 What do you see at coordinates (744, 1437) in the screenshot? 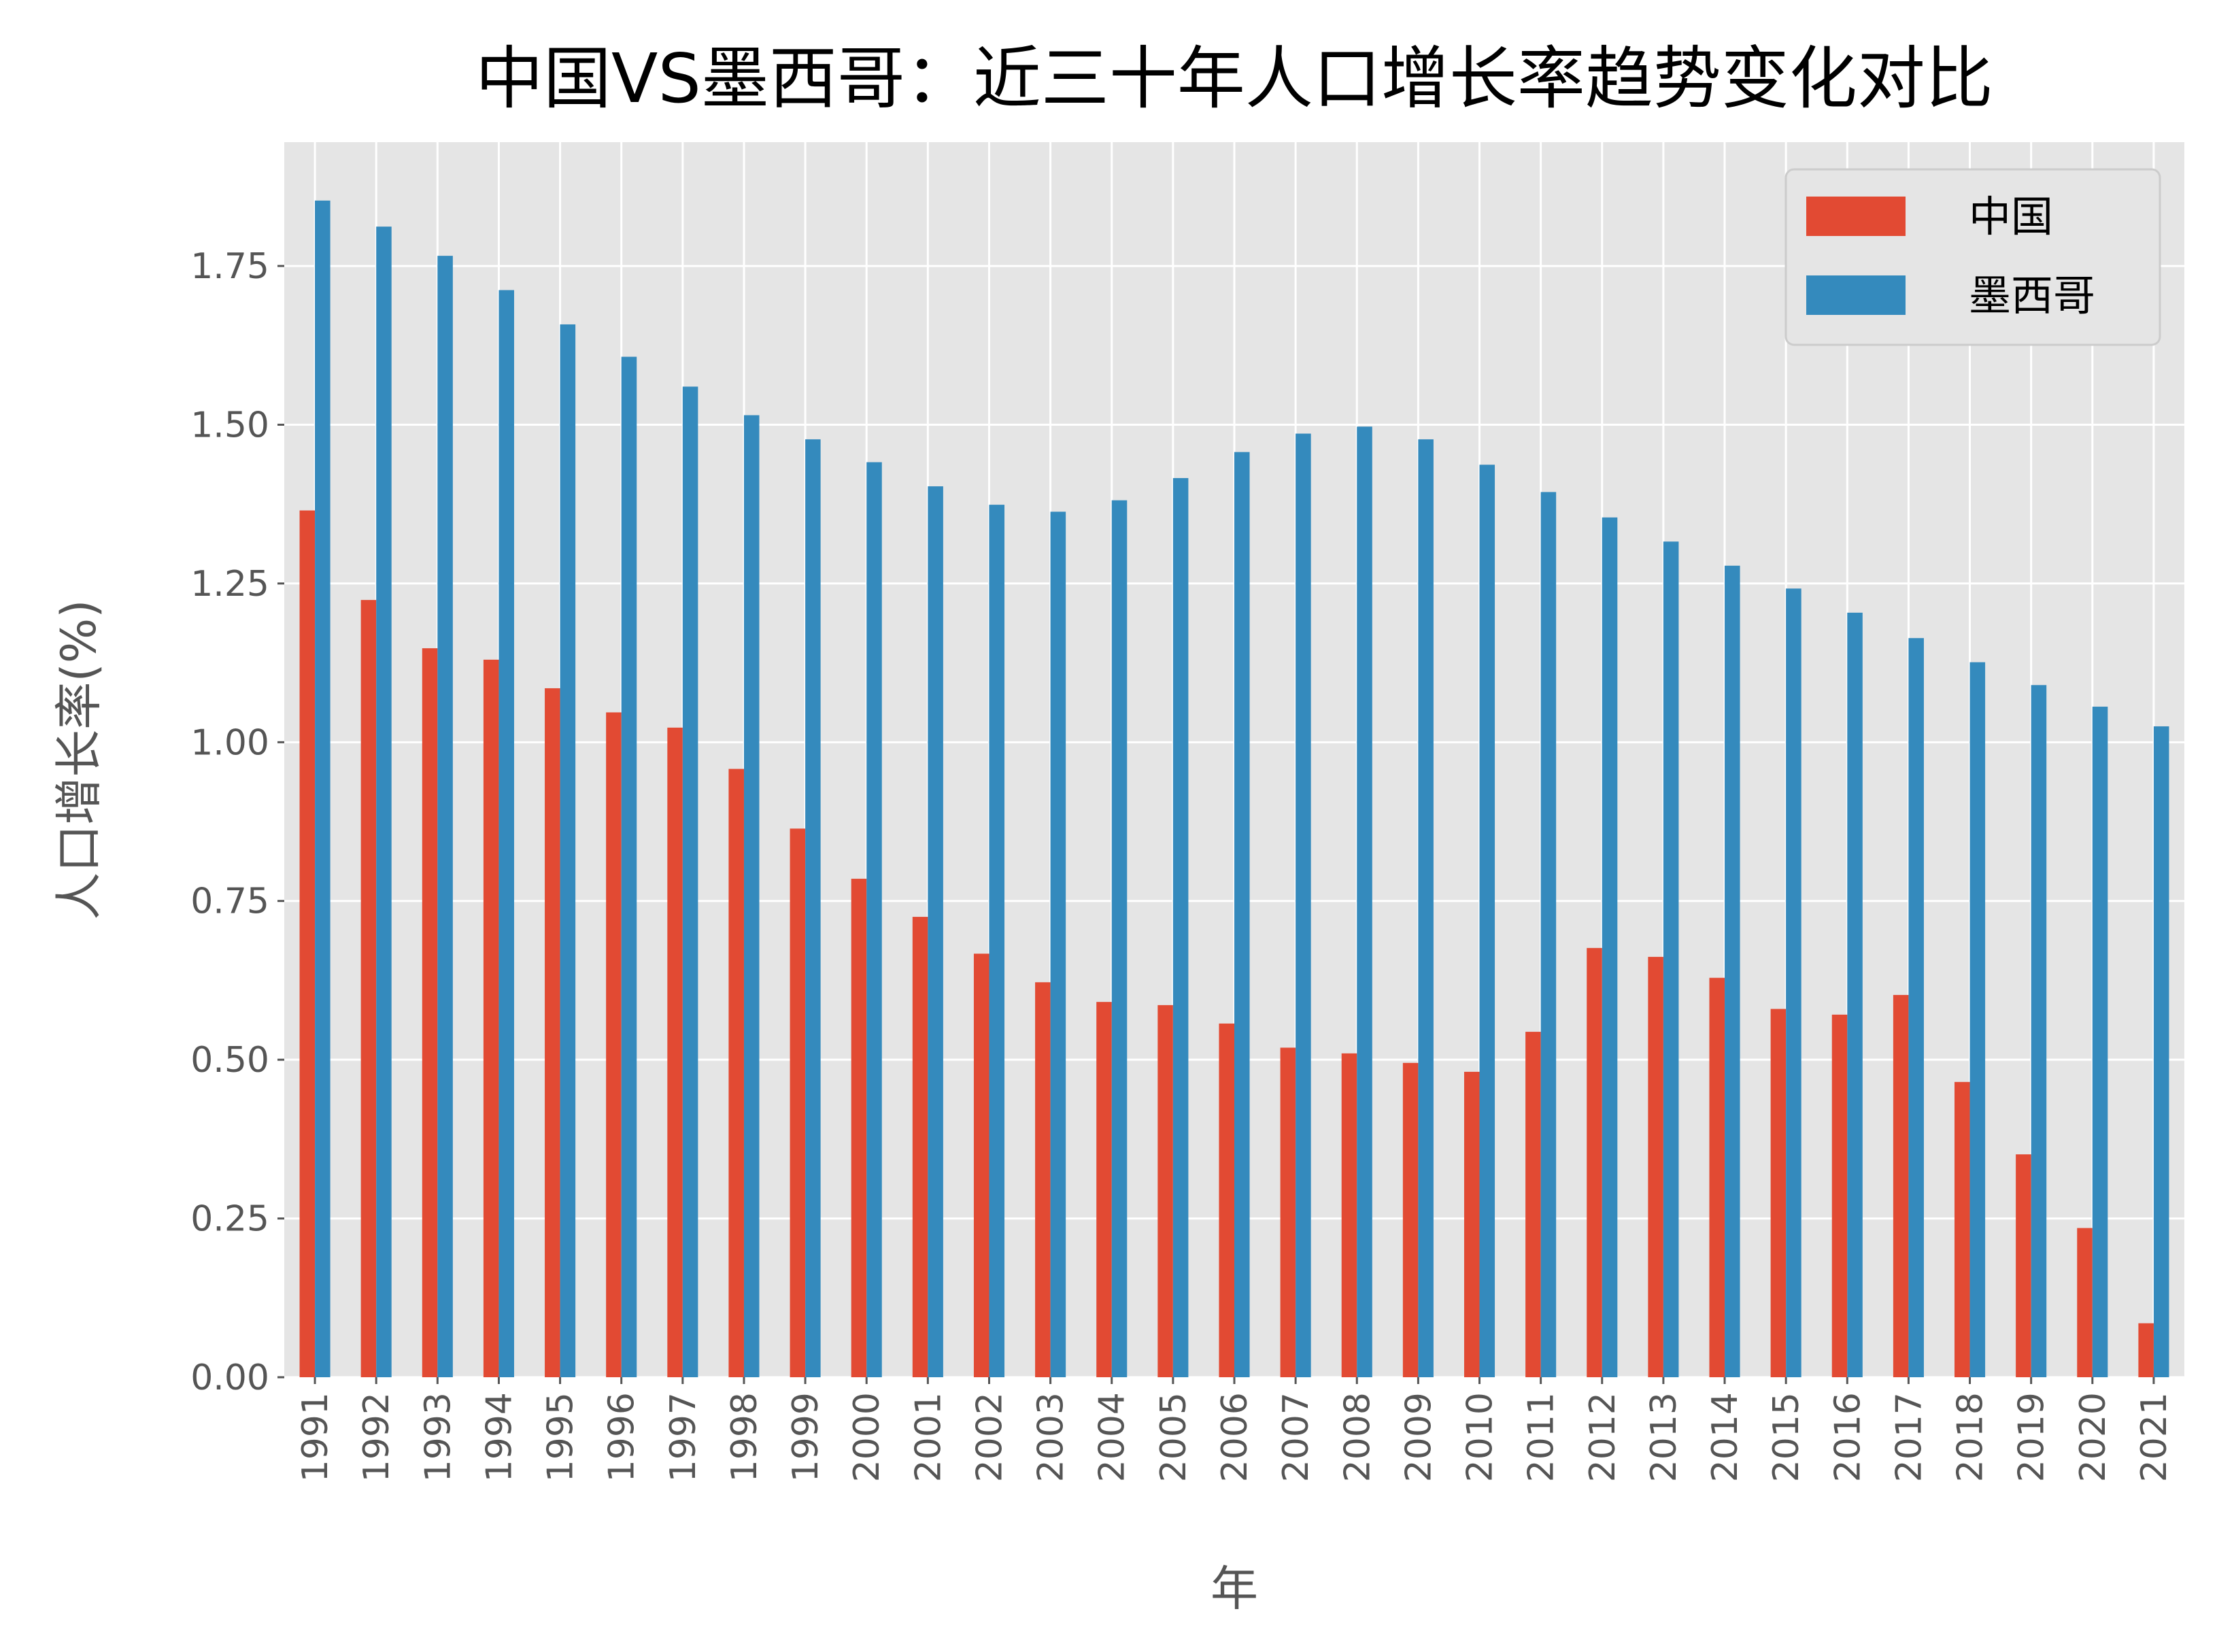
I see `x-tick-label: 1998` at bounding box center [744, 1437].